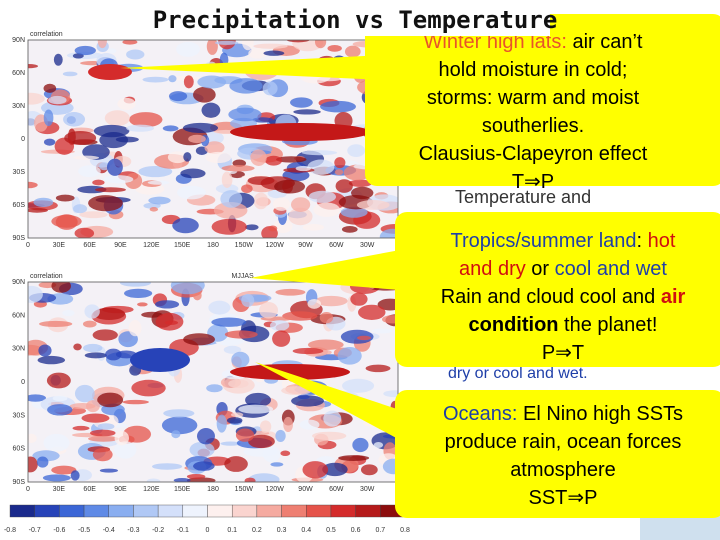  Describe the element at coordinates (89, 245) in the screenshot. I see `lon-label: 60E` at that location.